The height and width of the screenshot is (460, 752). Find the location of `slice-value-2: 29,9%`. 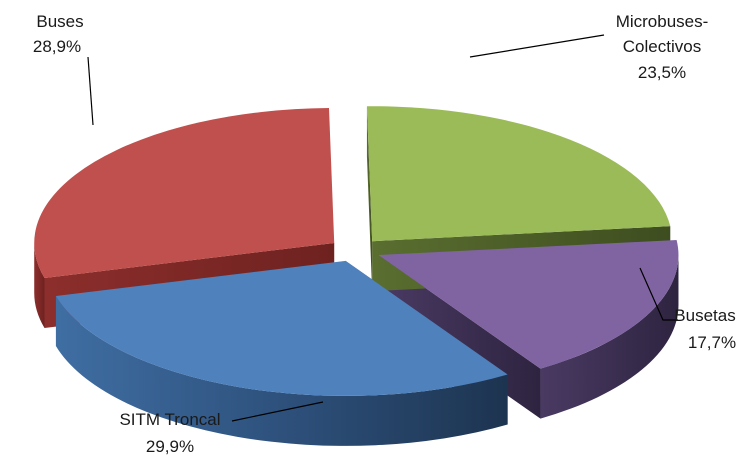

slice-value-2: 29,9% is located at coordinates (170, 446).